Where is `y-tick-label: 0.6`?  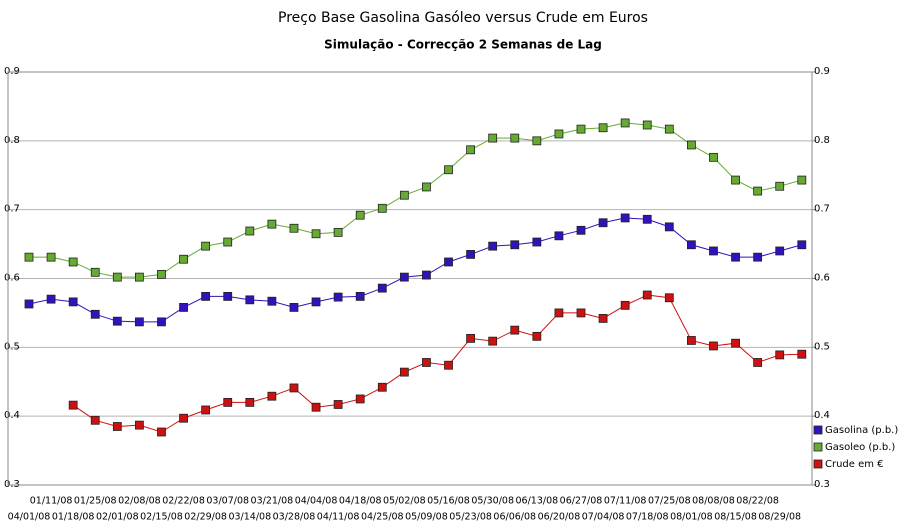
y-tick-label: 0.6 is located at coordinates (12, 278).